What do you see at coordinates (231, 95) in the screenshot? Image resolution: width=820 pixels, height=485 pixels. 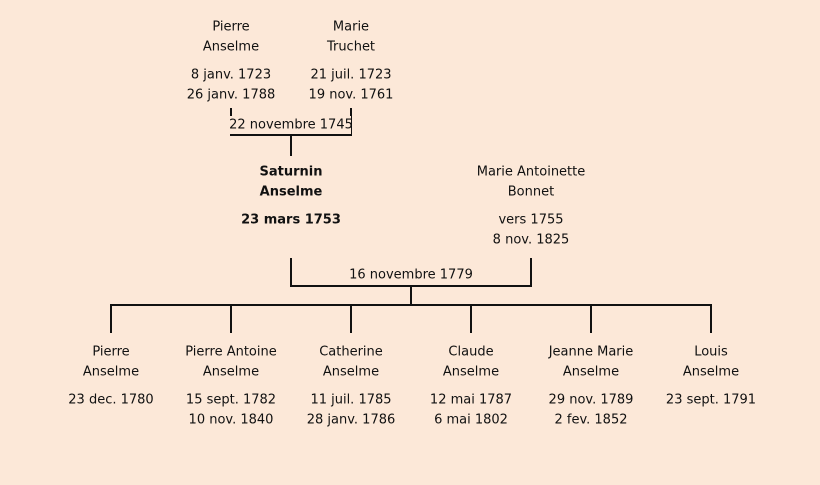 I see `date: 26 janv. 1788` at bounding box center [231, 95].